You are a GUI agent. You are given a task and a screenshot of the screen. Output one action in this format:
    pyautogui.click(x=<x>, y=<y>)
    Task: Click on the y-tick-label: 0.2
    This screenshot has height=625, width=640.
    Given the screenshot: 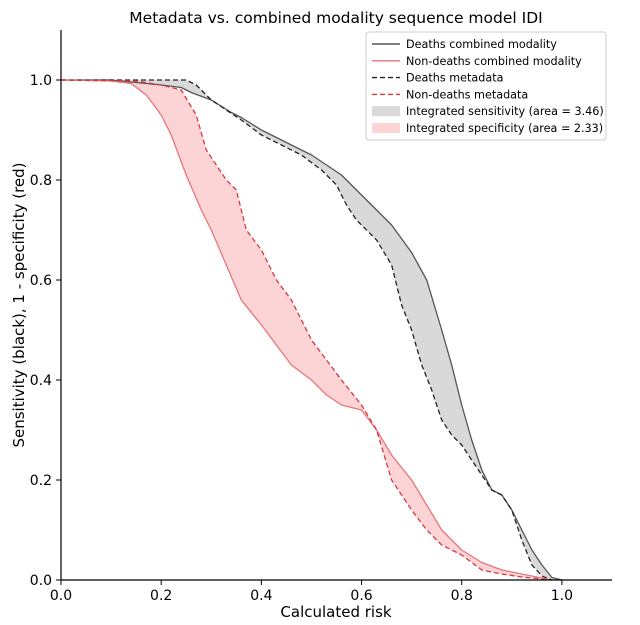 What is the action you would take?
    pyautogui.click(x=41, y=481)
    